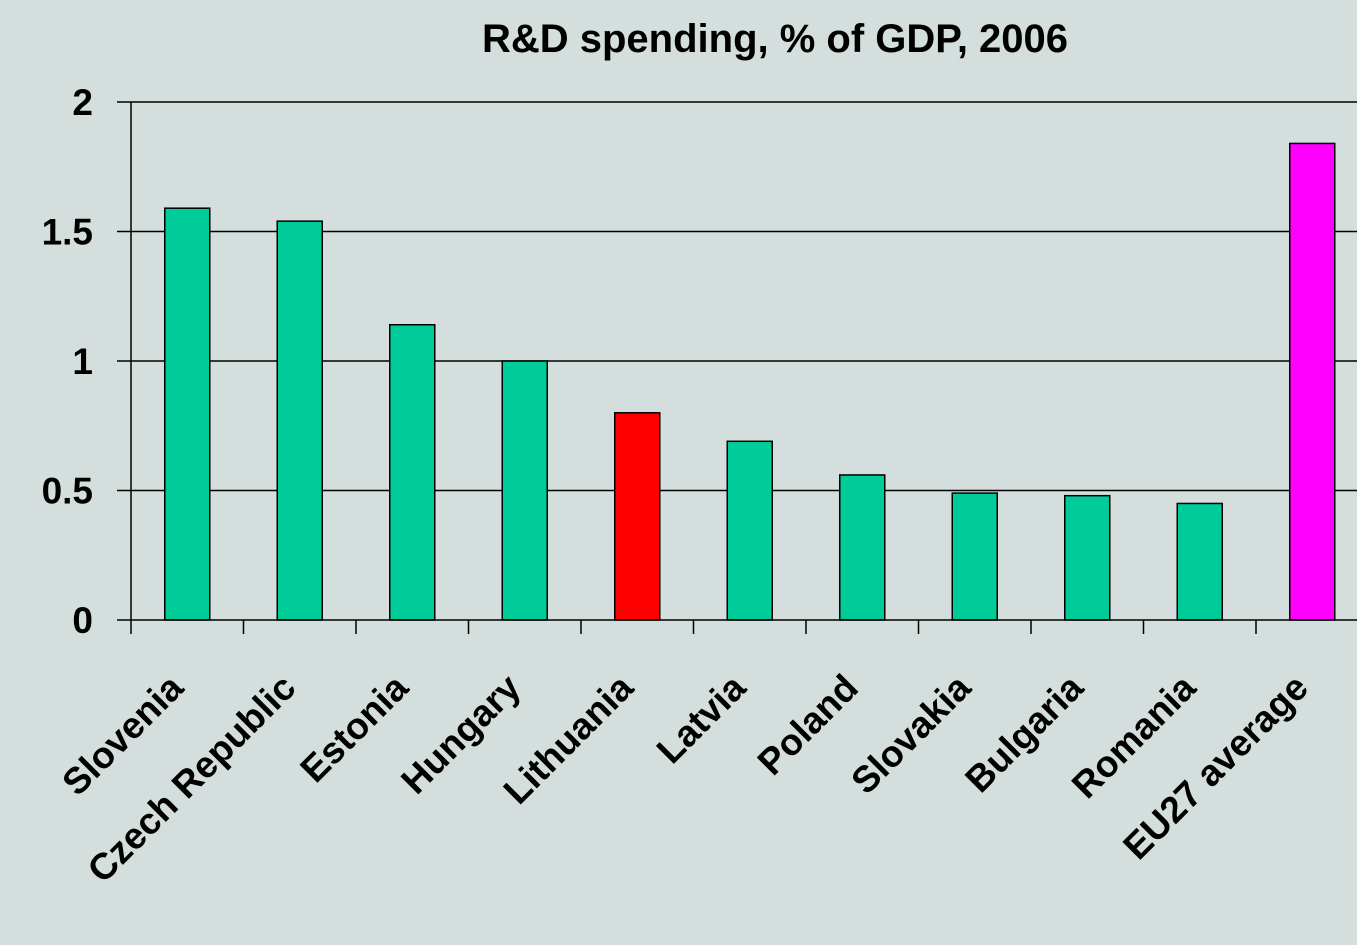 The image size is (1357, 945). Describe the element at coordinates (637, 516) in the screenshot. I see `bar-lithuania` at that location.